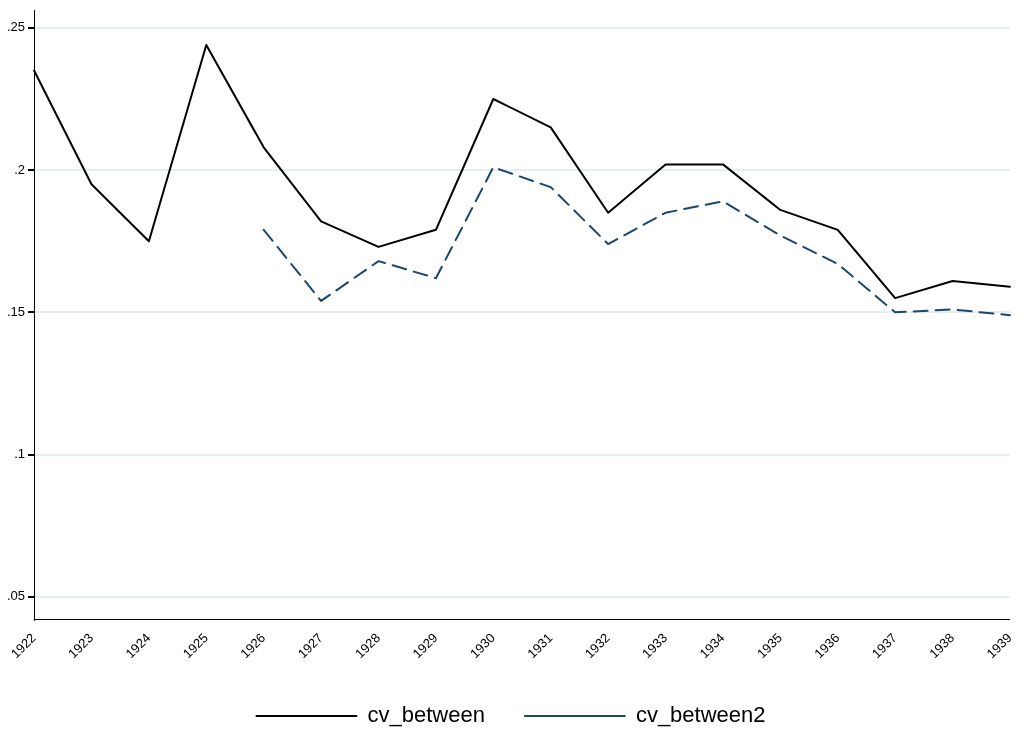 The height and width of the screenshot is (737, 1024). I want to click on y-tick-label: .25, so click(16, 27).